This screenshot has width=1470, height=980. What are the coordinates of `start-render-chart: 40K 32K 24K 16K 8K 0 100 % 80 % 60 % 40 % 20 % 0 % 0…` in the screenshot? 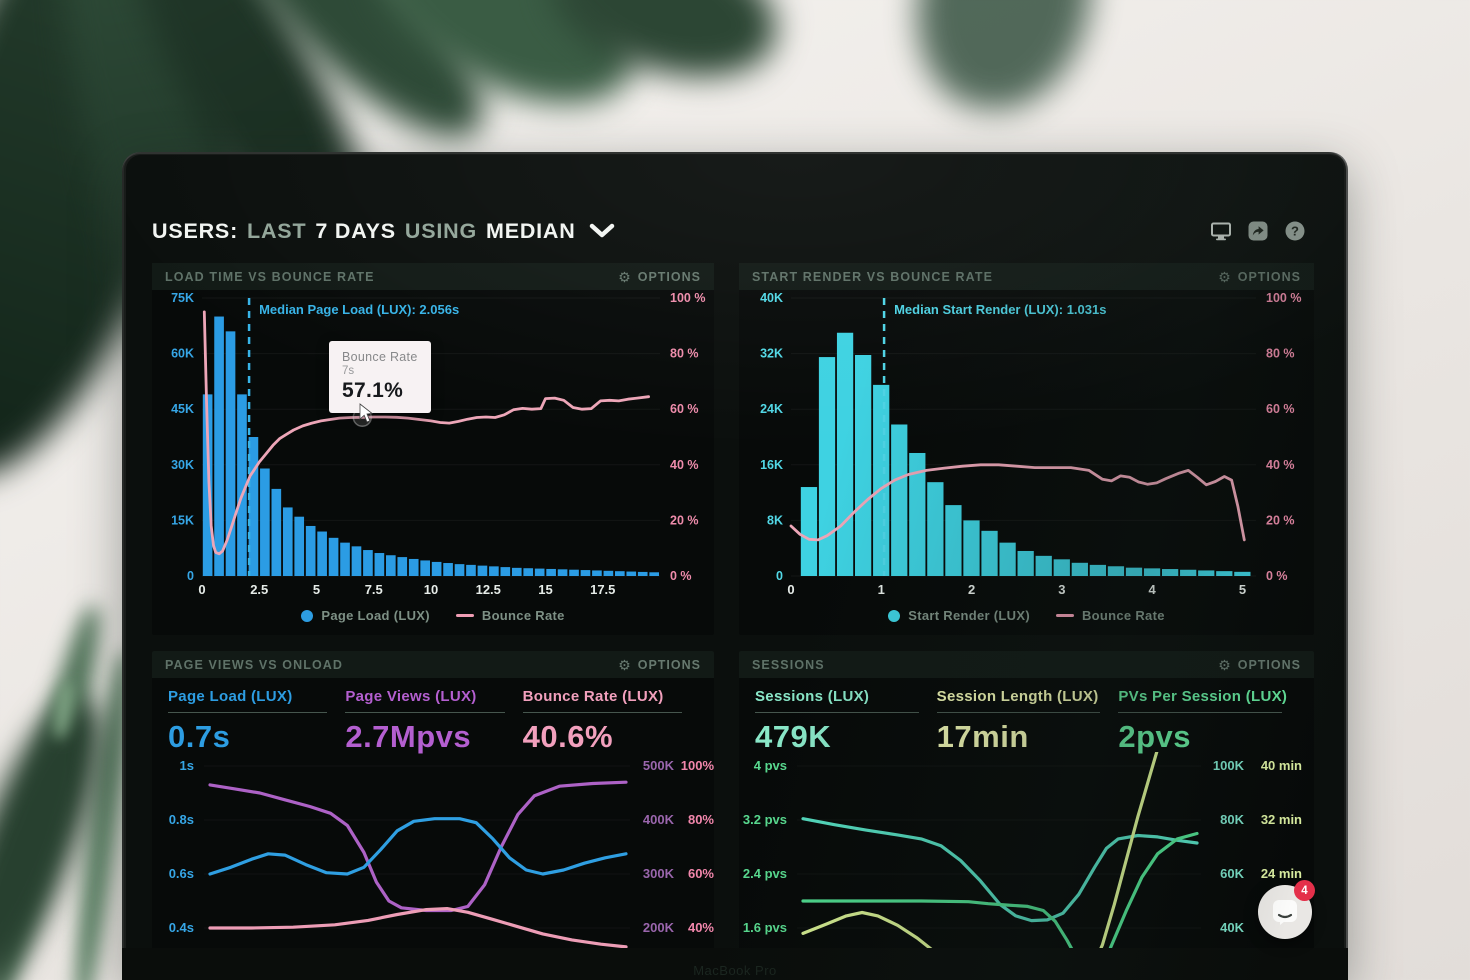 It's located at (1026, 446).